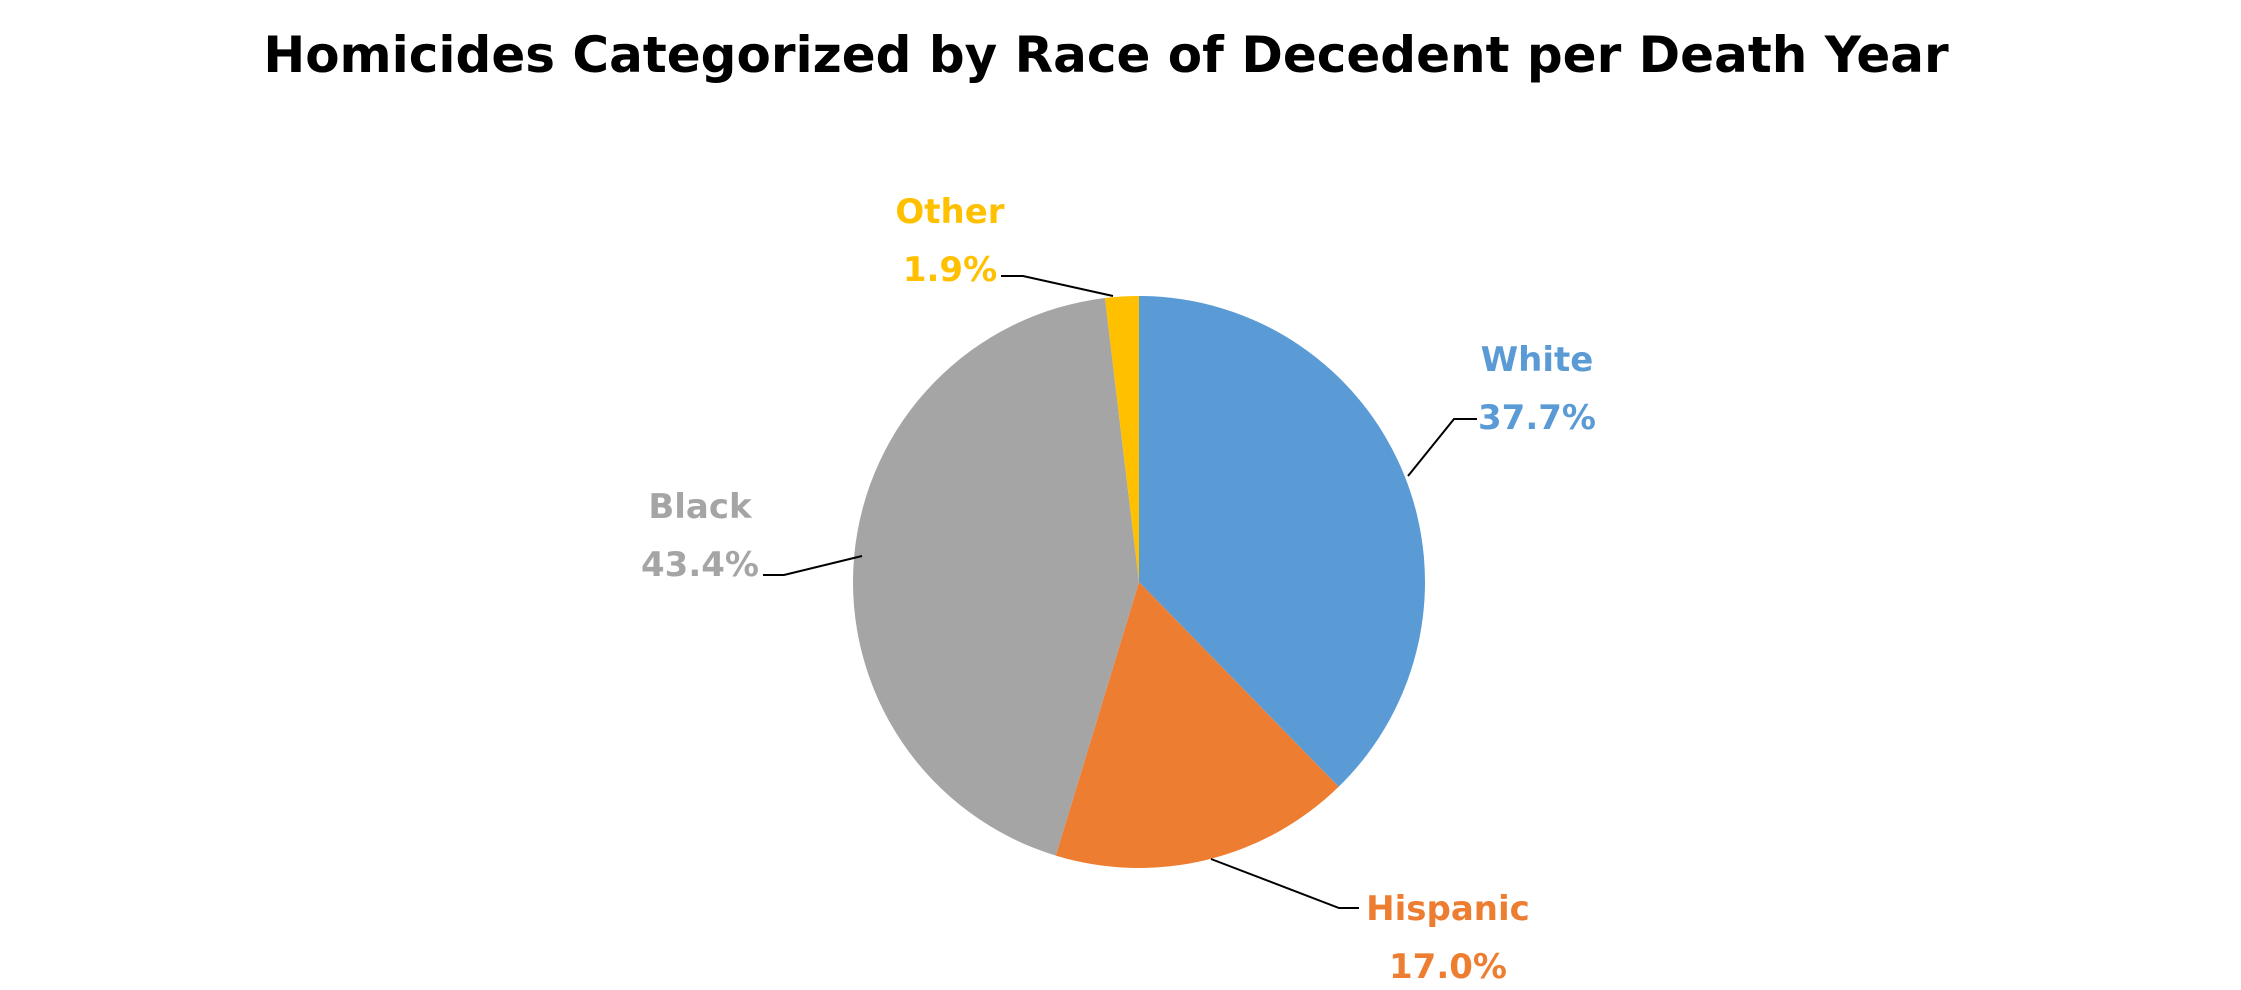  I want to click on data-label-white-name: White, so click(1537, 360).